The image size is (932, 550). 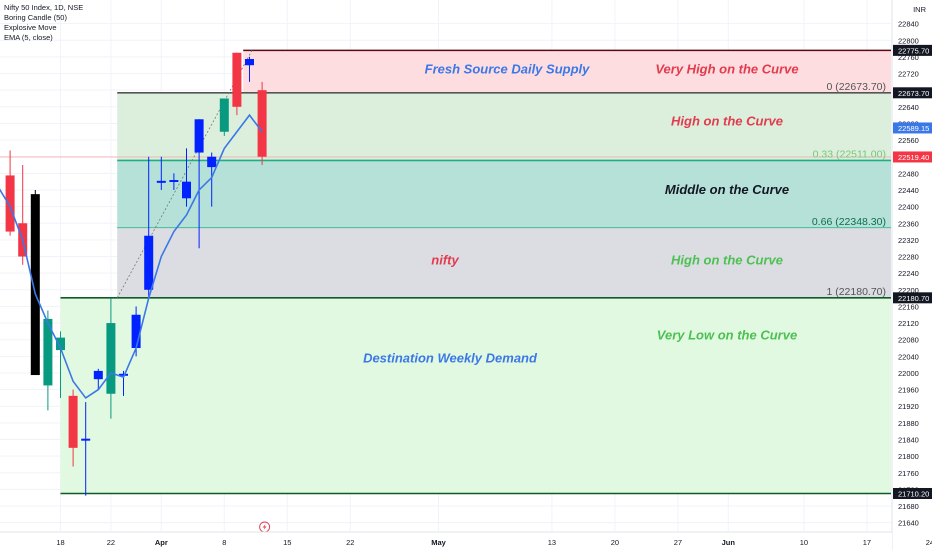 I want to click on price-label-text: 22589.15, so click(x=913, y=128).